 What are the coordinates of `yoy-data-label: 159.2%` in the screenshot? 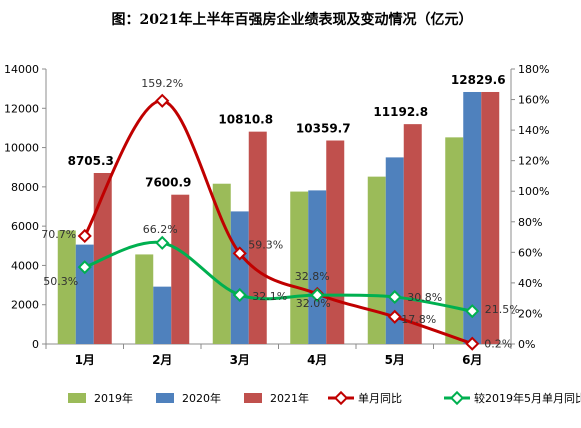 It's located at (162, 83).